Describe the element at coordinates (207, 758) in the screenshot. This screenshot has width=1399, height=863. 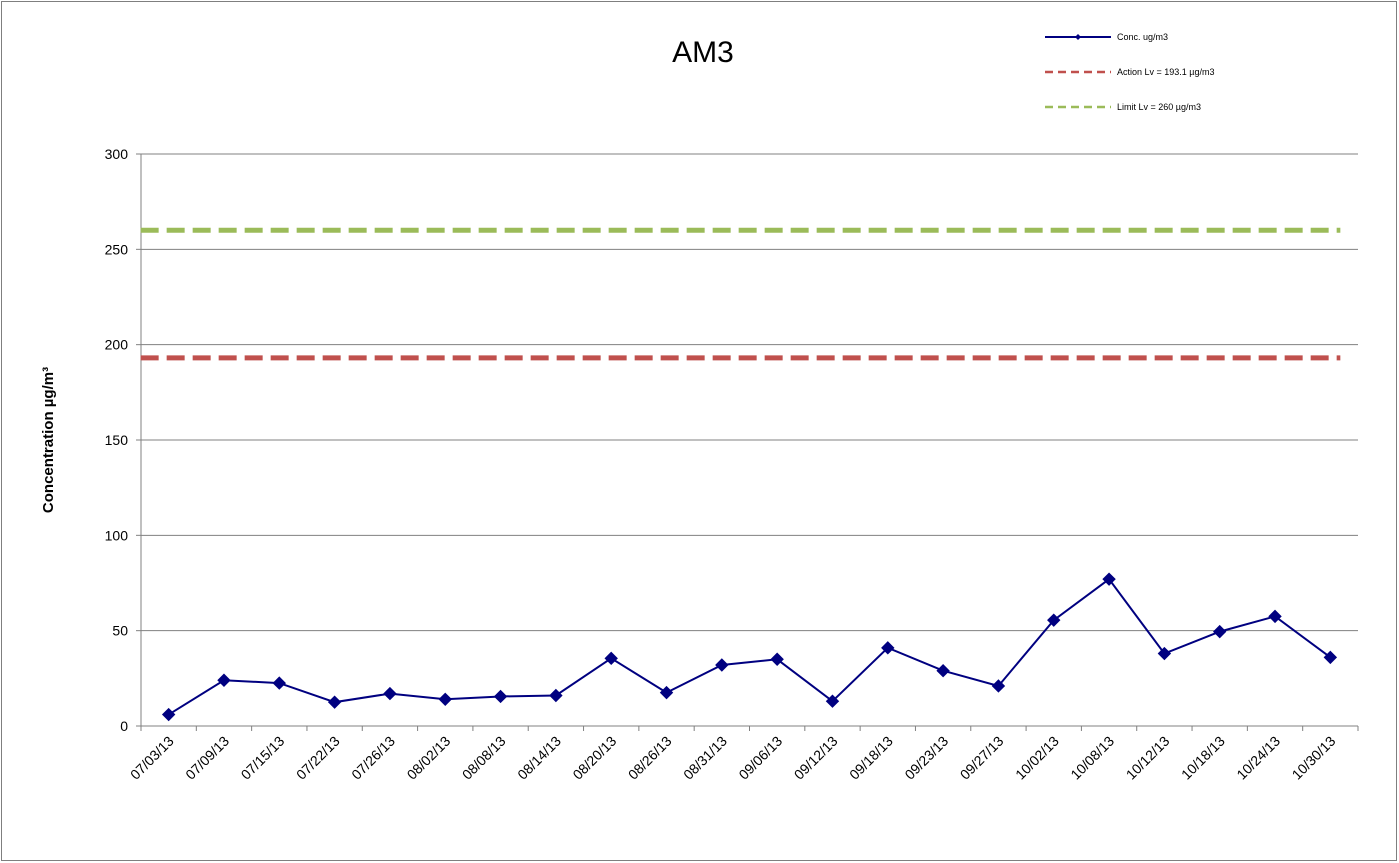
I see `x-tick-label: 07/09/13` at that location.